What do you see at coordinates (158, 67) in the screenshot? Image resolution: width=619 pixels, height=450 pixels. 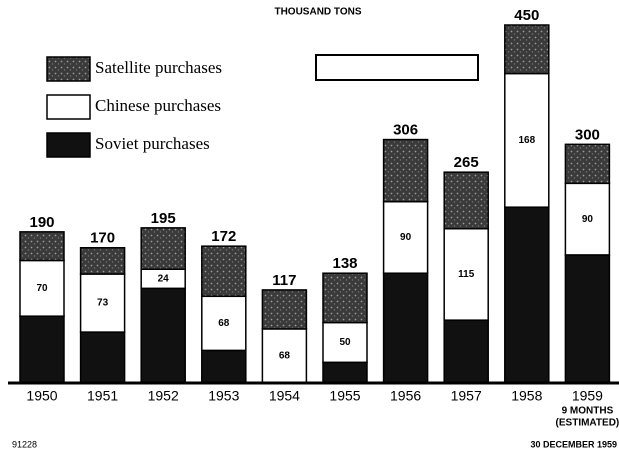 I see `legend-label: Satellite purchases` at bounding box center [158, 67].